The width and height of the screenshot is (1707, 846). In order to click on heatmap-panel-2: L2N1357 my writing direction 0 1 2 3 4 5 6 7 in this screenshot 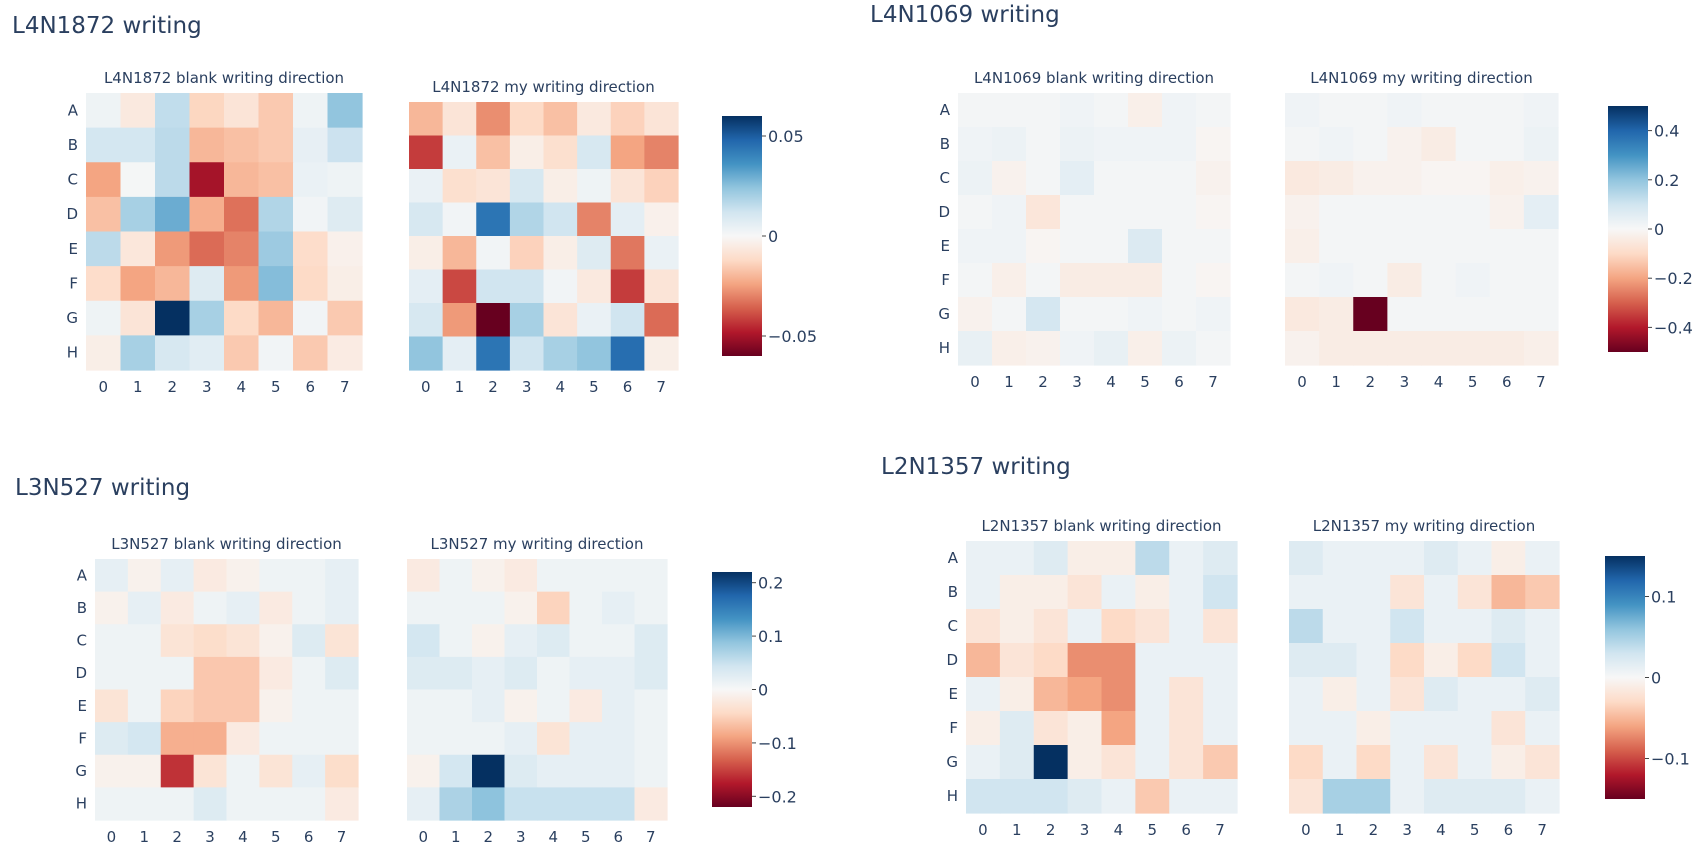, I will do `click(1424, 678)`.